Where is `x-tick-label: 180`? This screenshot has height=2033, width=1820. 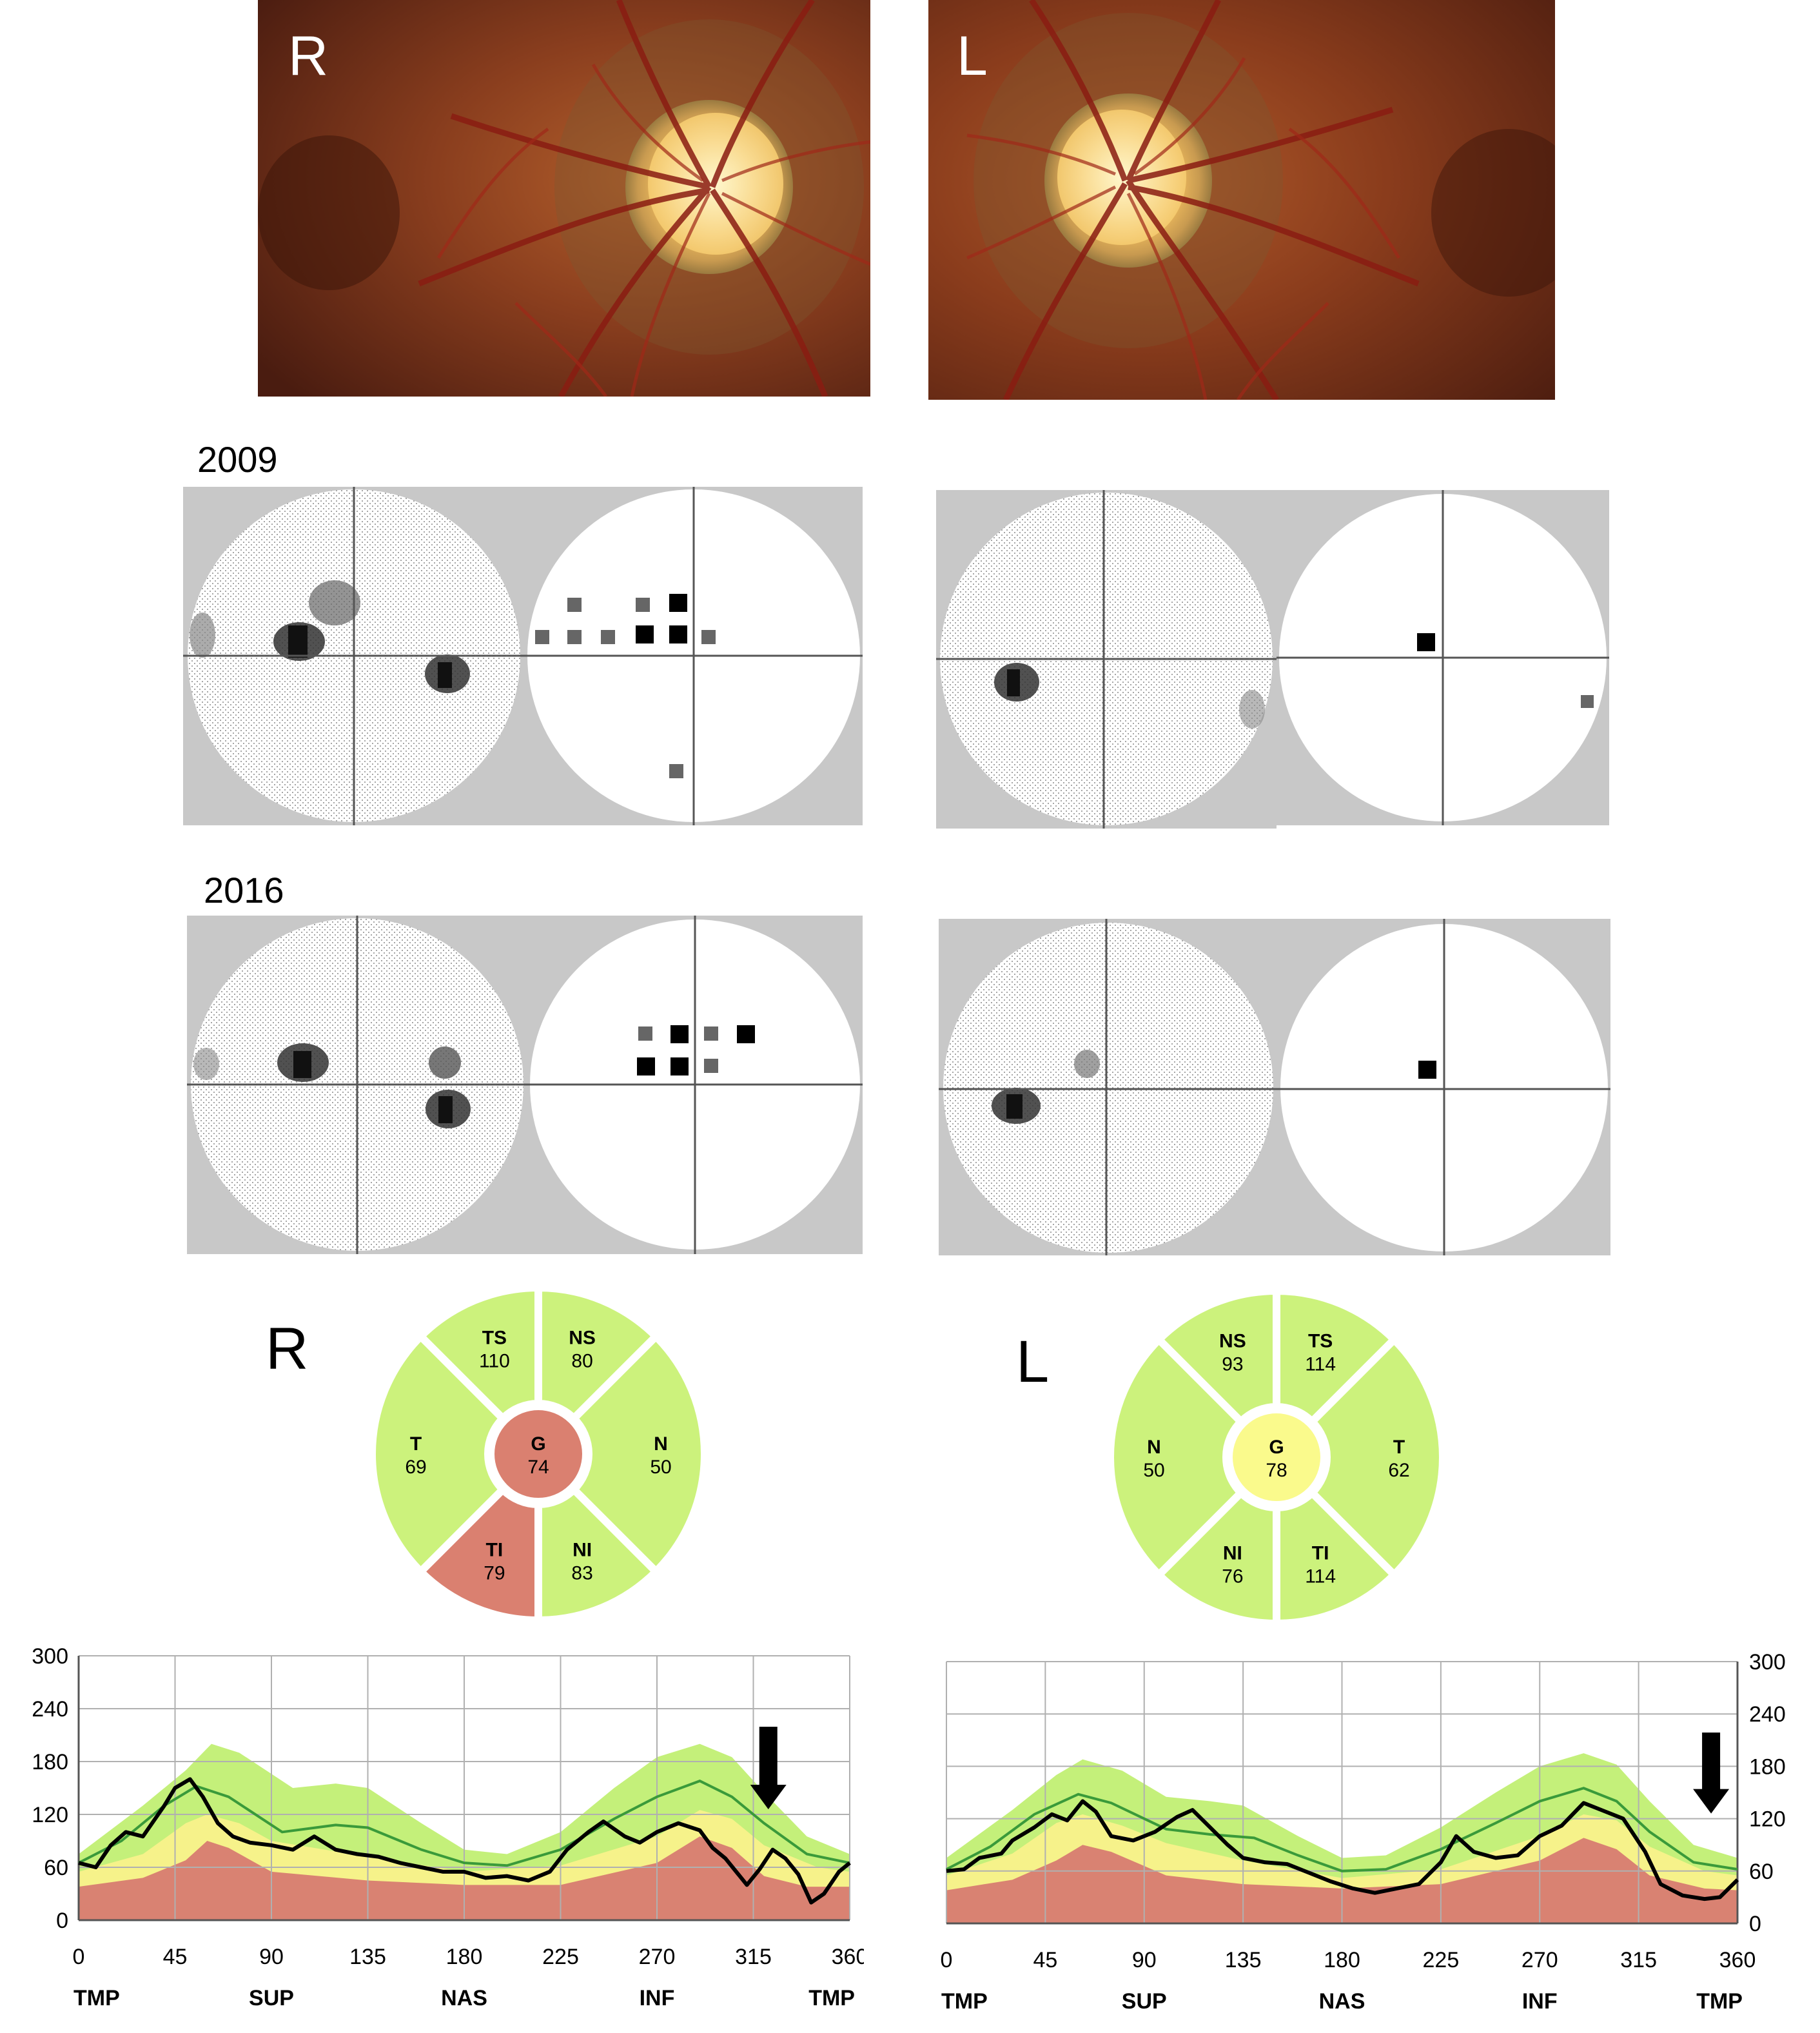
x-tick-label: 180 is located at coordinates (464, 1957).